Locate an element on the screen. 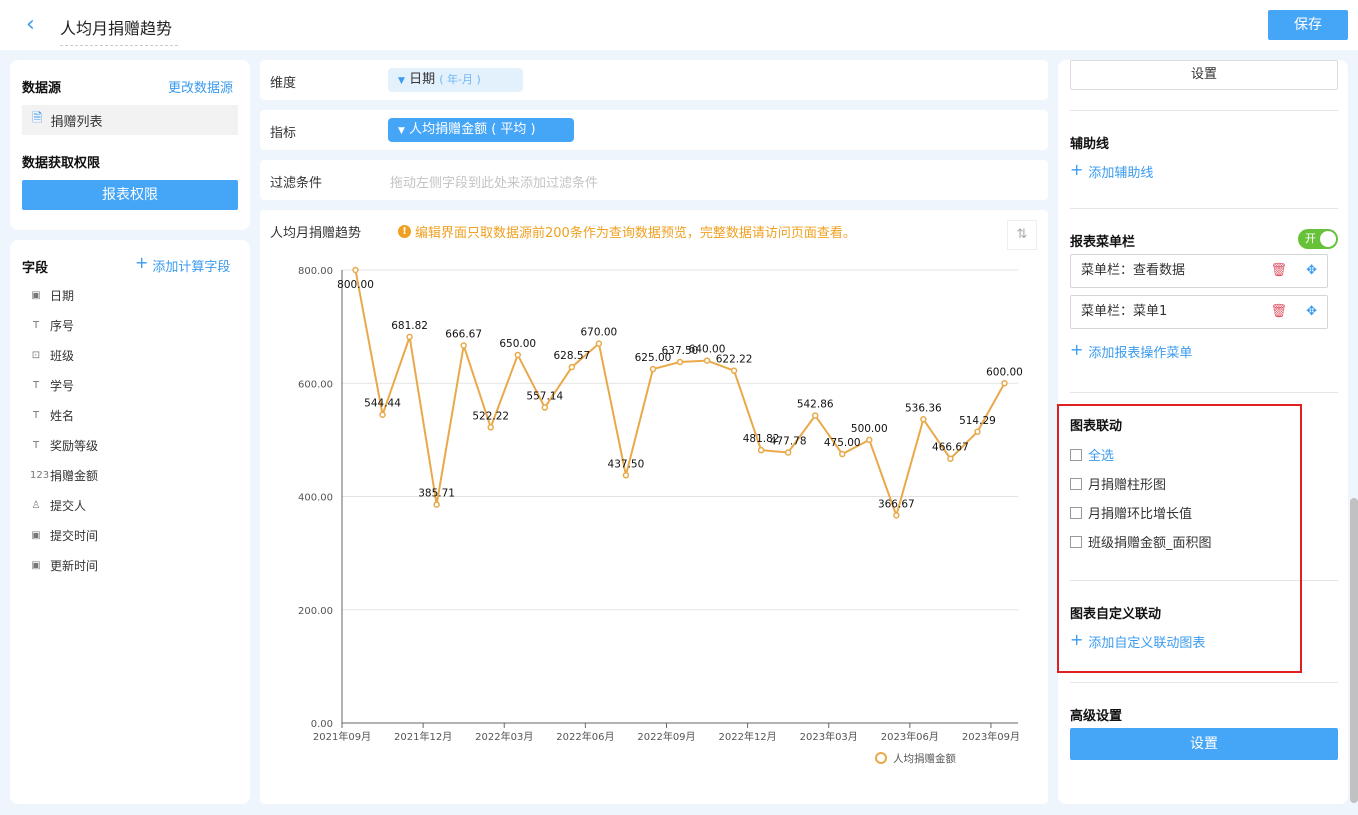 This screenshot has width=1358, height=815. data-label: 600.00 is located at coordinates (1004, 372).